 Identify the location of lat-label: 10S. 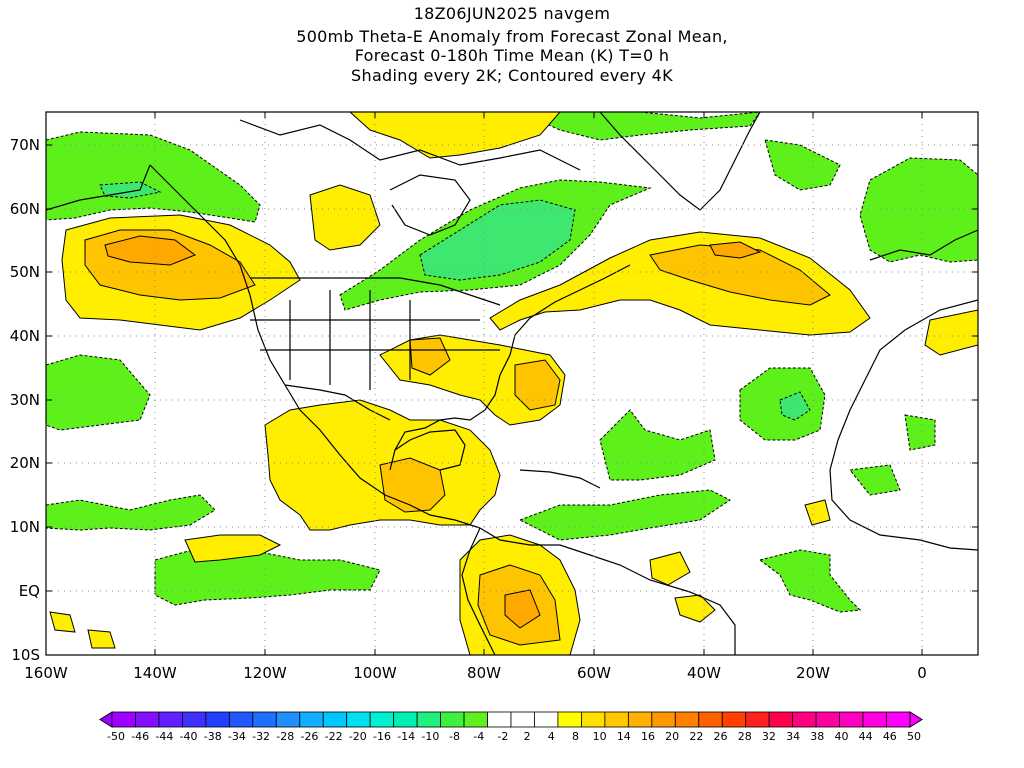
(25, 655).